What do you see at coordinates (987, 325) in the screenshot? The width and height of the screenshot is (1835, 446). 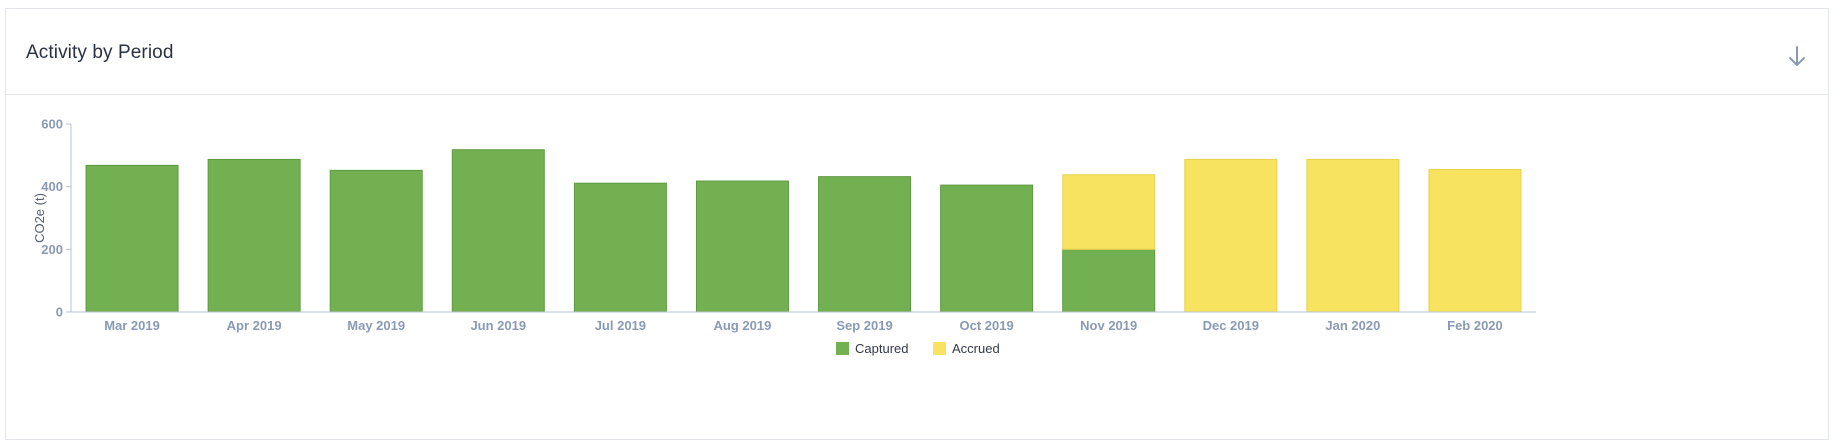 I see `x-tick-label: Oct 2019` at bounding box center [987, 325].